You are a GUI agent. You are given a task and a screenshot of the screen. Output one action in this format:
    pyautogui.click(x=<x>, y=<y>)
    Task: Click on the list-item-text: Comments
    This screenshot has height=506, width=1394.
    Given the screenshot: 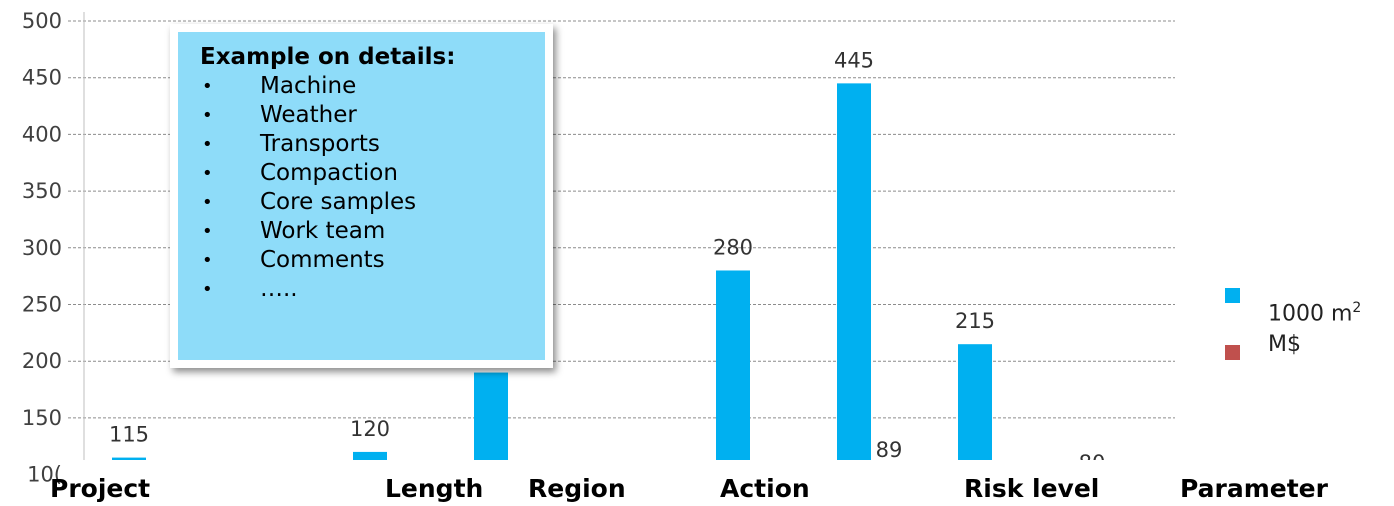 What is the action you would take?
    pyautogui.click(x=322, y=260)
    